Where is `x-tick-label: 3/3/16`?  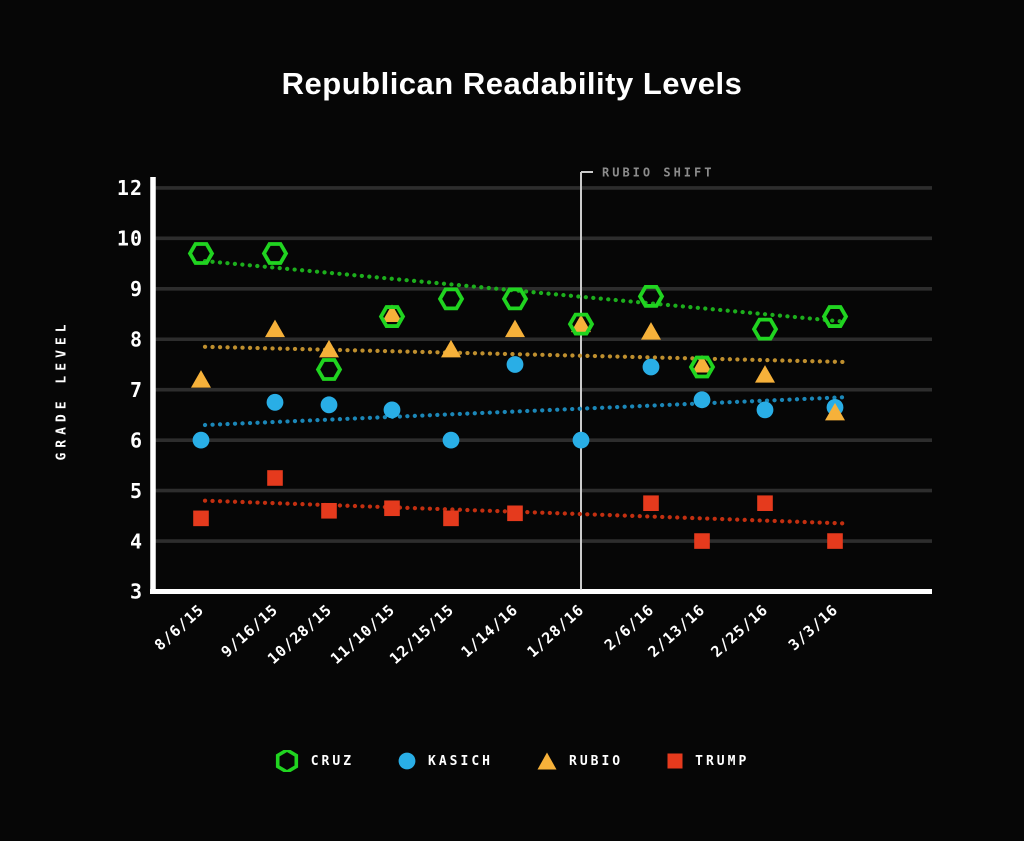 x-tick-label: 3/3/16 is located at coordinates (813, 628).